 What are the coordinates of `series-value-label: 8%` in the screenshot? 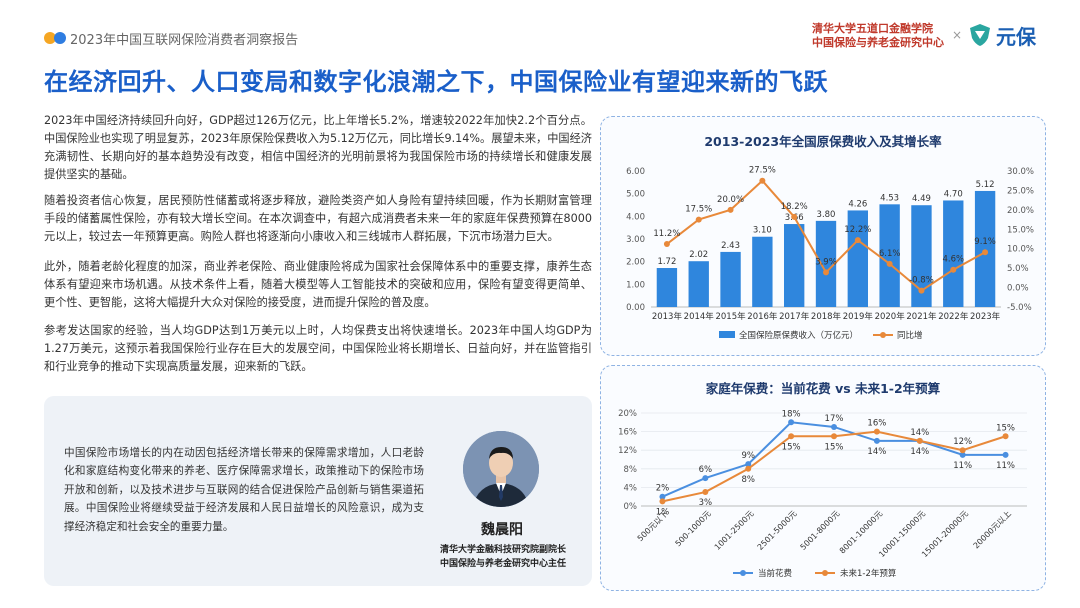 It's located at (748, 480).